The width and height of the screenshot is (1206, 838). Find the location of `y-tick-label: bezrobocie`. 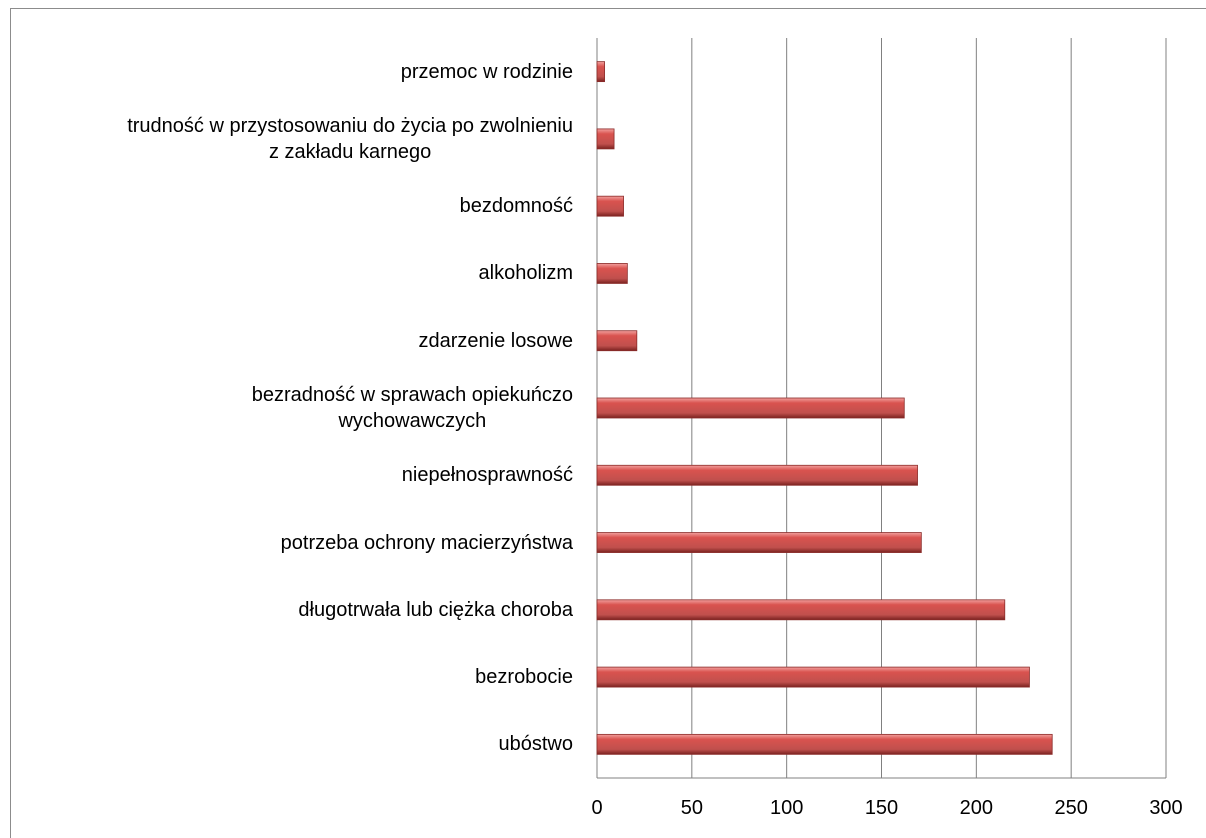

y-tick-label: bezrobocie is located at coordinates (524, 677).